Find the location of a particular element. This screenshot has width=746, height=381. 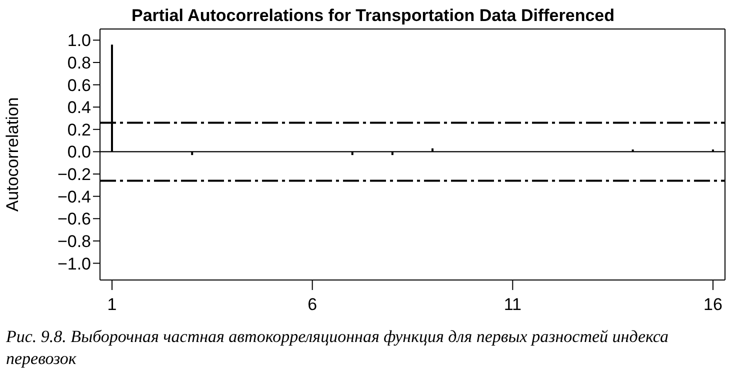

y-axis-title: Autocorrelation is located at coordinates (12, 154).